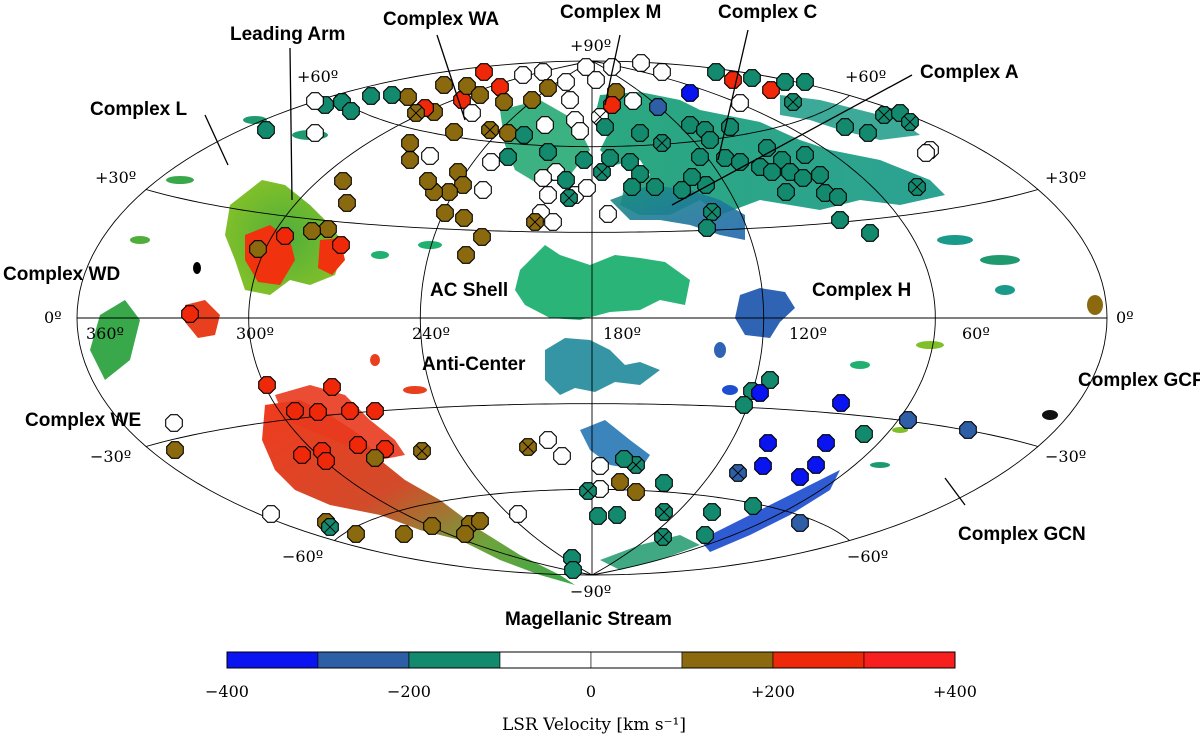 The image size is (1200, 739). Describe the element at coordinates (474, 364) in the screenshot. I see `label-anti-center: Anti-Center` at that location.